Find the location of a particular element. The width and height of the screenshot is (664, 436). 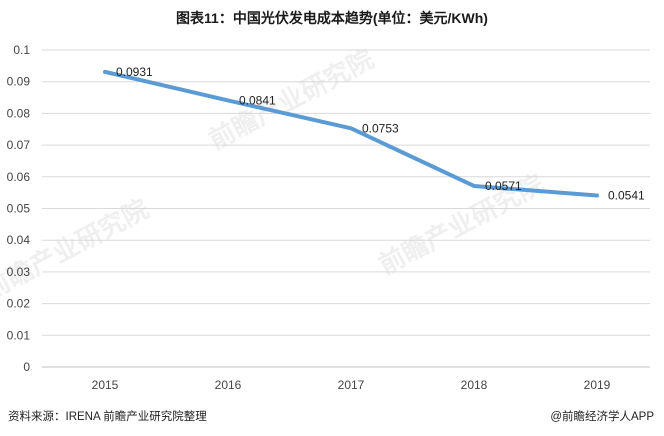

x-tick-label: 2016 is located at coordinates (228, 385).